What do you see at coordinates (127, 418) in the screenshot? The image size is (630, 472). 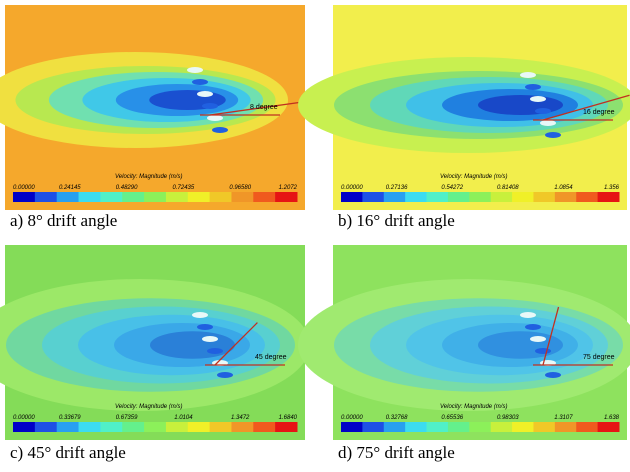 I see `colorbar-label: 0.67359` at bounding box center [127, 418].